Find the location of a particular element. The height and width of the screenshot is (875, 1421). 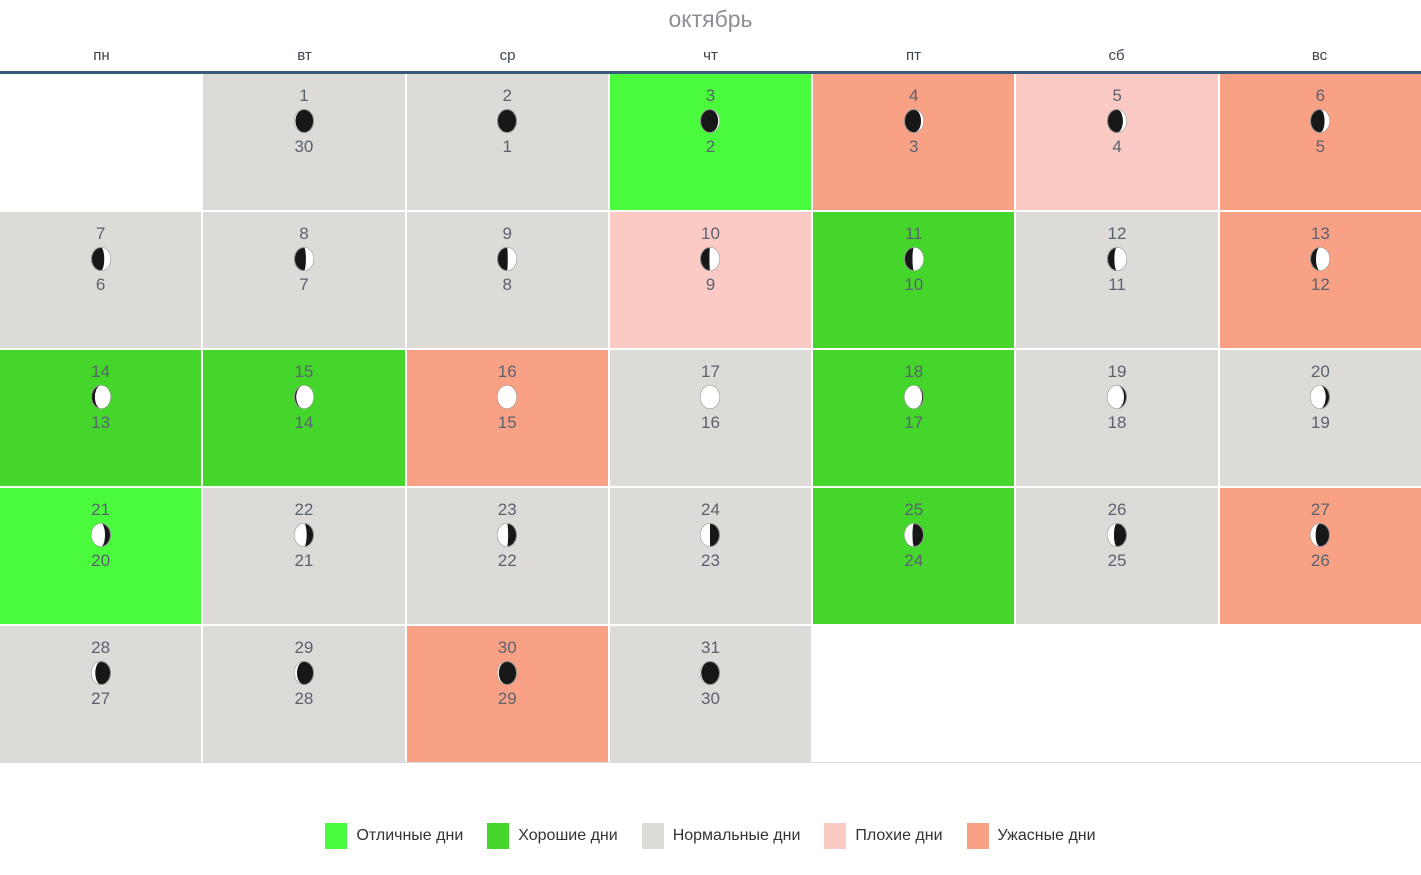

day-cell-22: 22 21 is located at coordinates (304, 556).